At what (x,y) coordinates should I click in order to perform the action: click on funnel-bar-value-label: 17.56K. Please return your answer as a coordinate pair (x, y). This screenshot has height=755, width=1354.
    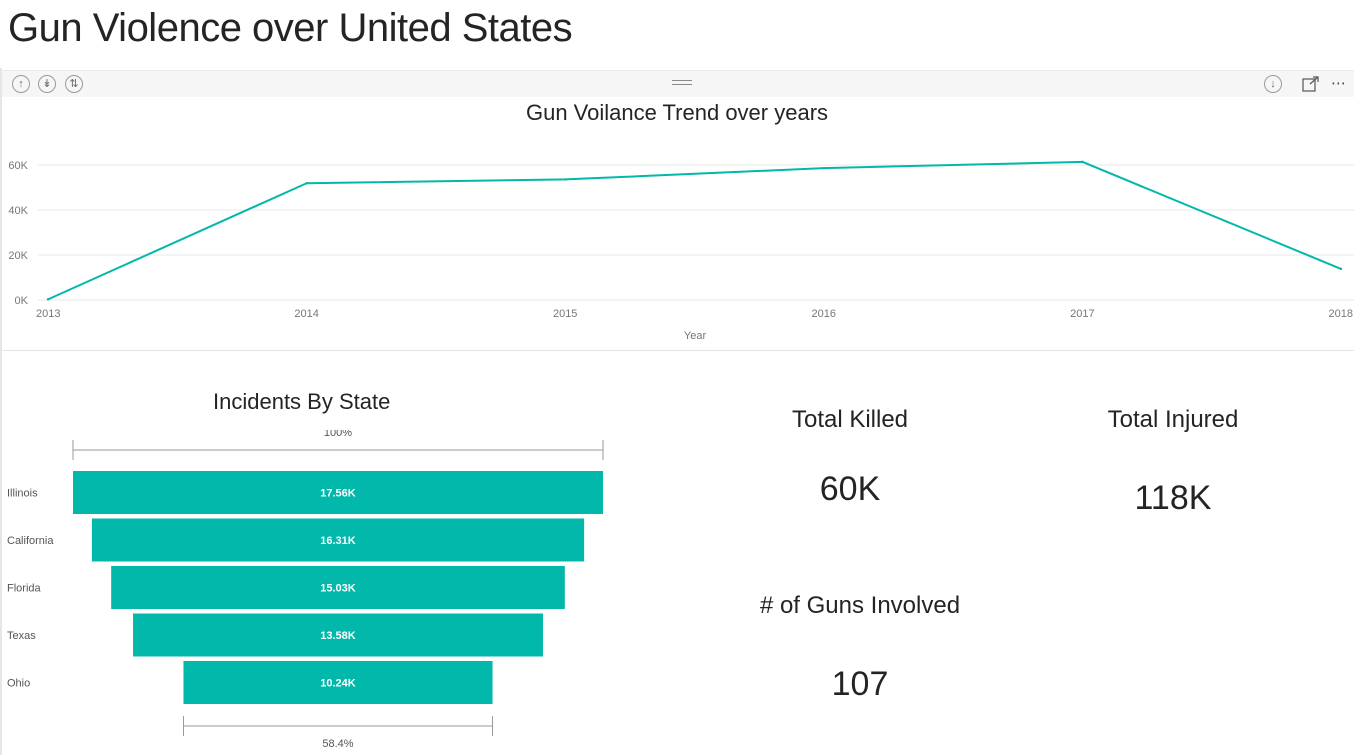
    Looking at the image, I should click on (338, 494).